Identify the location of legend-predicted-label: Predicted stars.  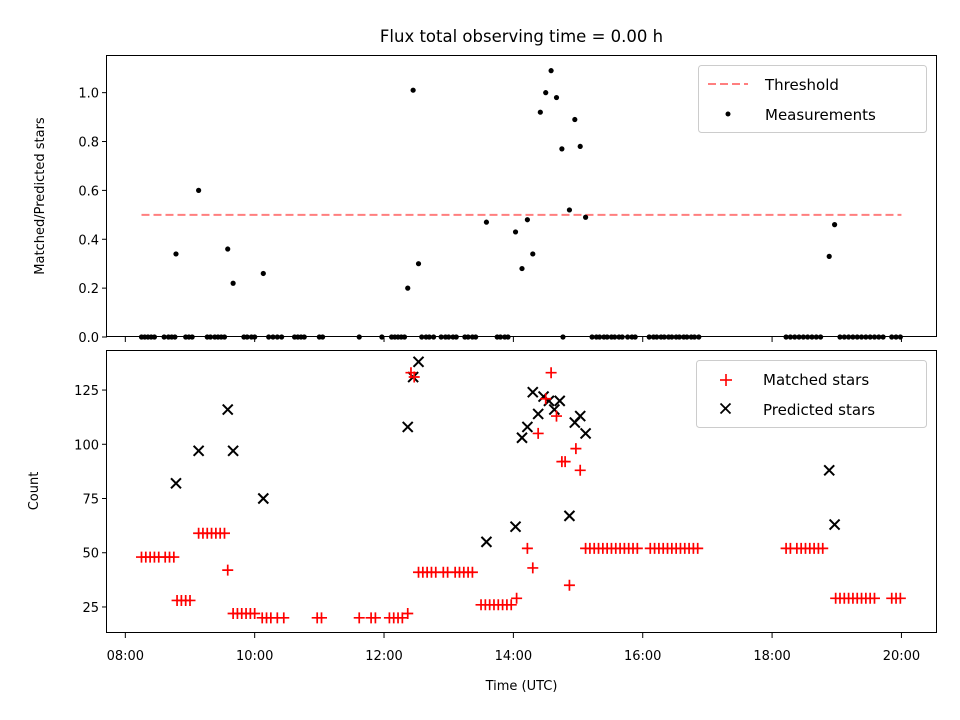
(819, 410).